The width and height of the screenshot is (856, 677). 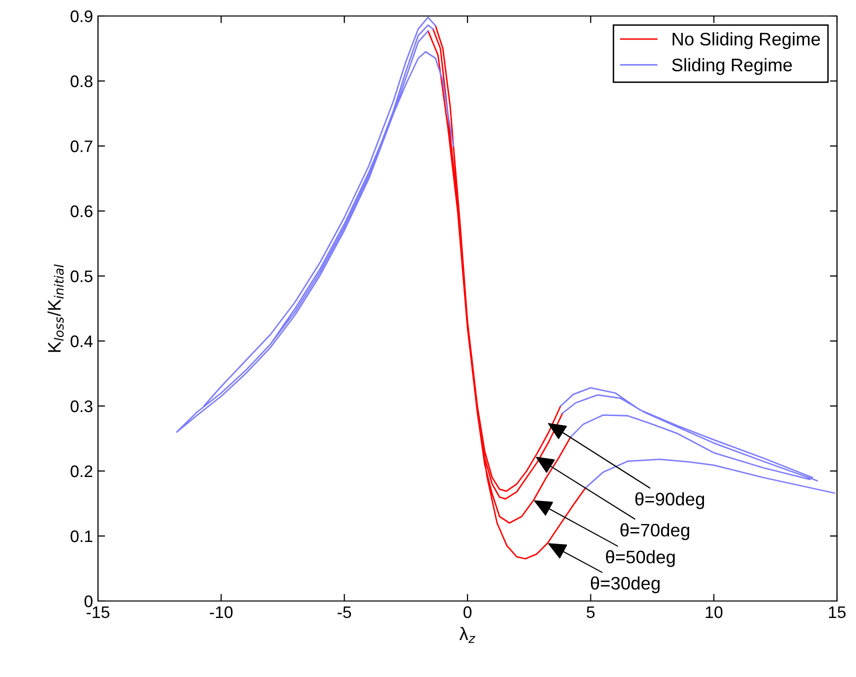 What do you see at coordinates (590, 612) in the screenshot?
I see `x-tick-label: 5` at bounding box center [590, 612].